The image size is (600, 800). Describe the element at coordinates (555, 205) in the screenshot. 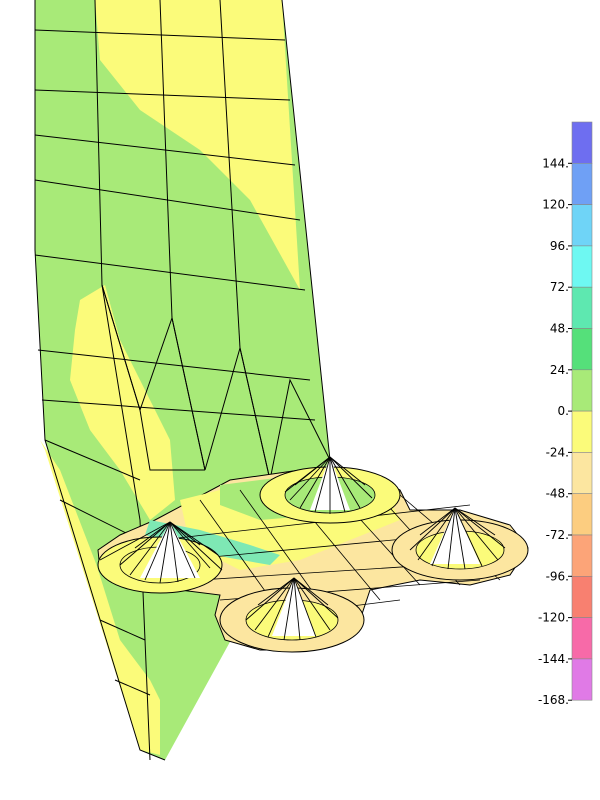

I see `legend-tick-label: 120.` at that location.